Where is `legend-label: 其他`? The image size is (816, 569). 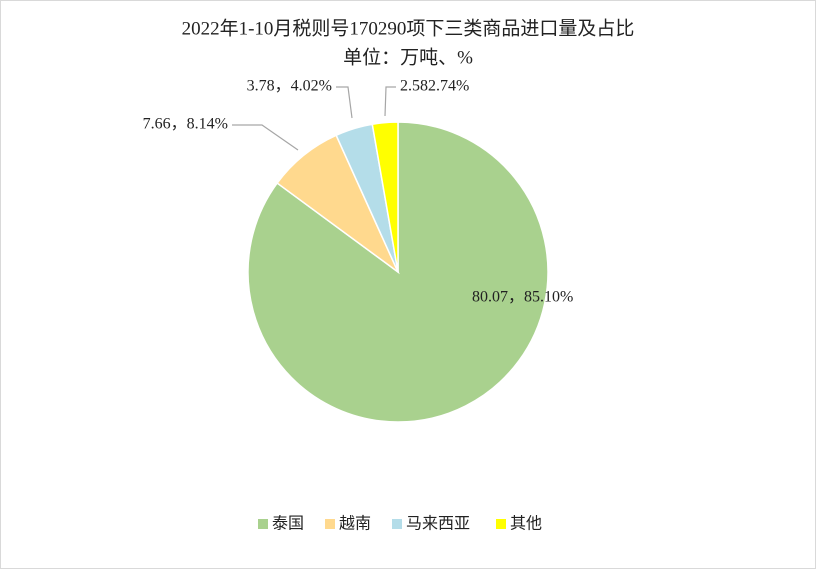
legend-label: 其他 is located at coordinates (526, 524).